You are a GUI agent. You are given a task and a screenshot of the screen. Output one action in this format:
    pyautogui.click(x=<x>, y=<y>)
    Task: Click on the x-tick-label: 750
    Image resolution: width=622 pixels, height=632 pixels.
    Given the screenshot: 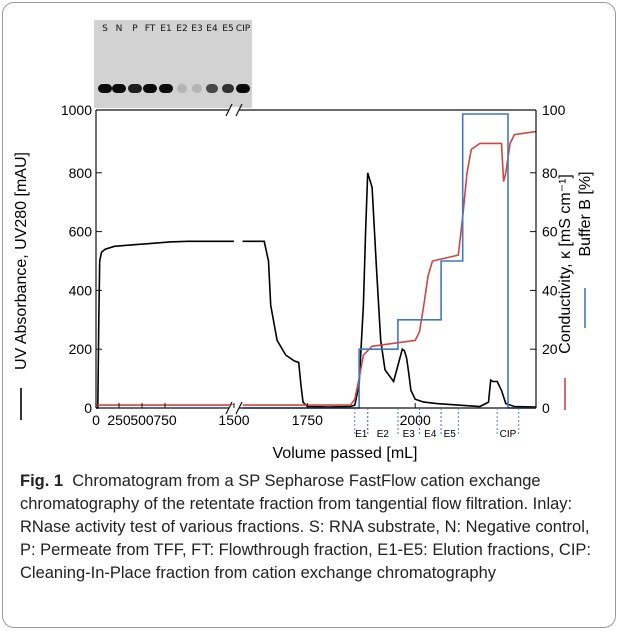 What is the action you would take?
    pyautogui.click(x=165, y=420)
    